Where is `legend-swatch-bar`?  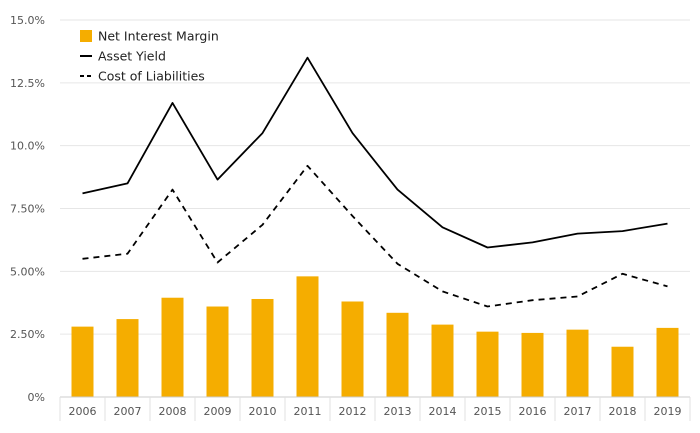
legend-swatch-bar is located at coordinates (86, 36).